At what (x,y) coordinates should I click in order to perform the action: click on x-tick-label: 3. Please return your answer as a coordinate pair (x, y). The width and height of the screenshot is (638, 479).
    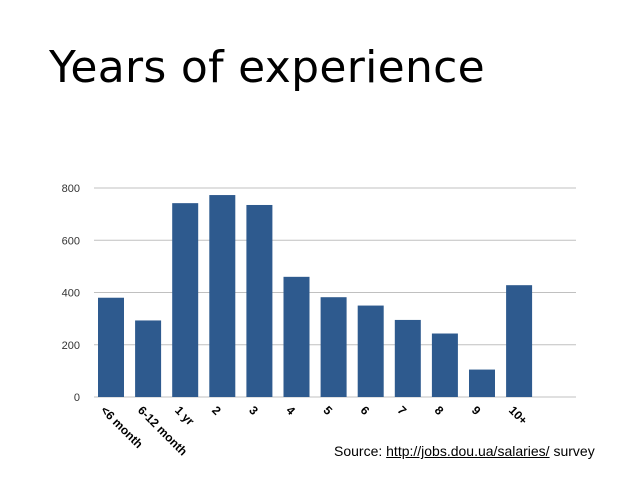
    Looking at the image, I should click on (253, 410).